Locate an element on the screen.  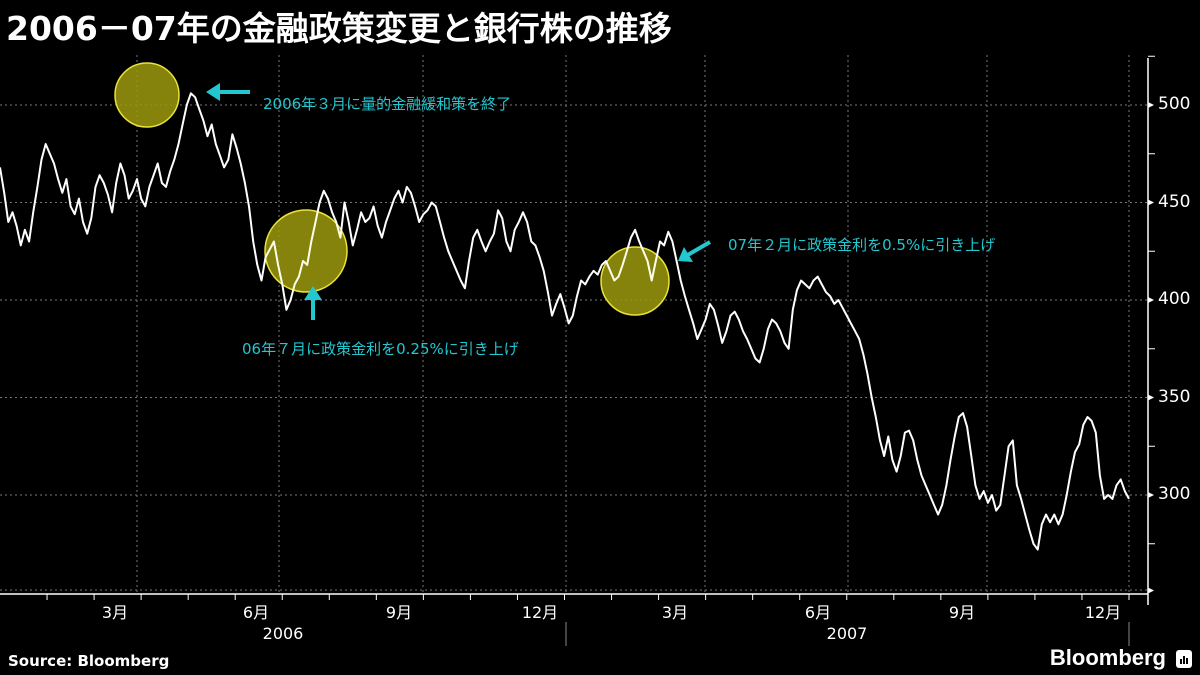
y-tick-label: 300 is located at coordinates (1174, 494).